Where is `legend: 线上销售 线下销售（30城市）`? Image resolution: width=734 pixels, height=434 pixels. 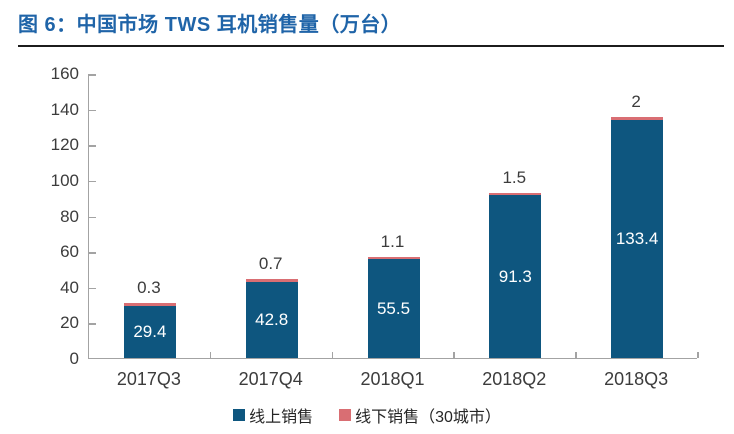 legend: 线上销售 线下销售（30城市） is located at coordinates (367, 415).